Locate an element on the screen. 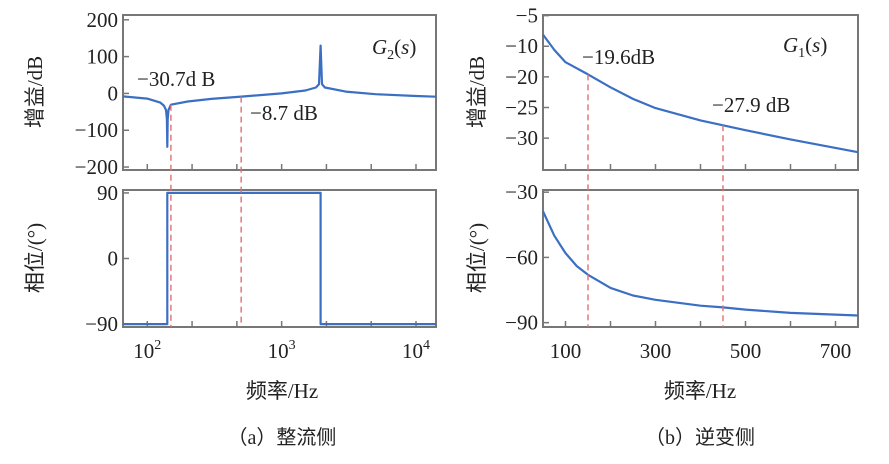  left-phase-ytick-label: −90 is located at coordinates (101, 324).